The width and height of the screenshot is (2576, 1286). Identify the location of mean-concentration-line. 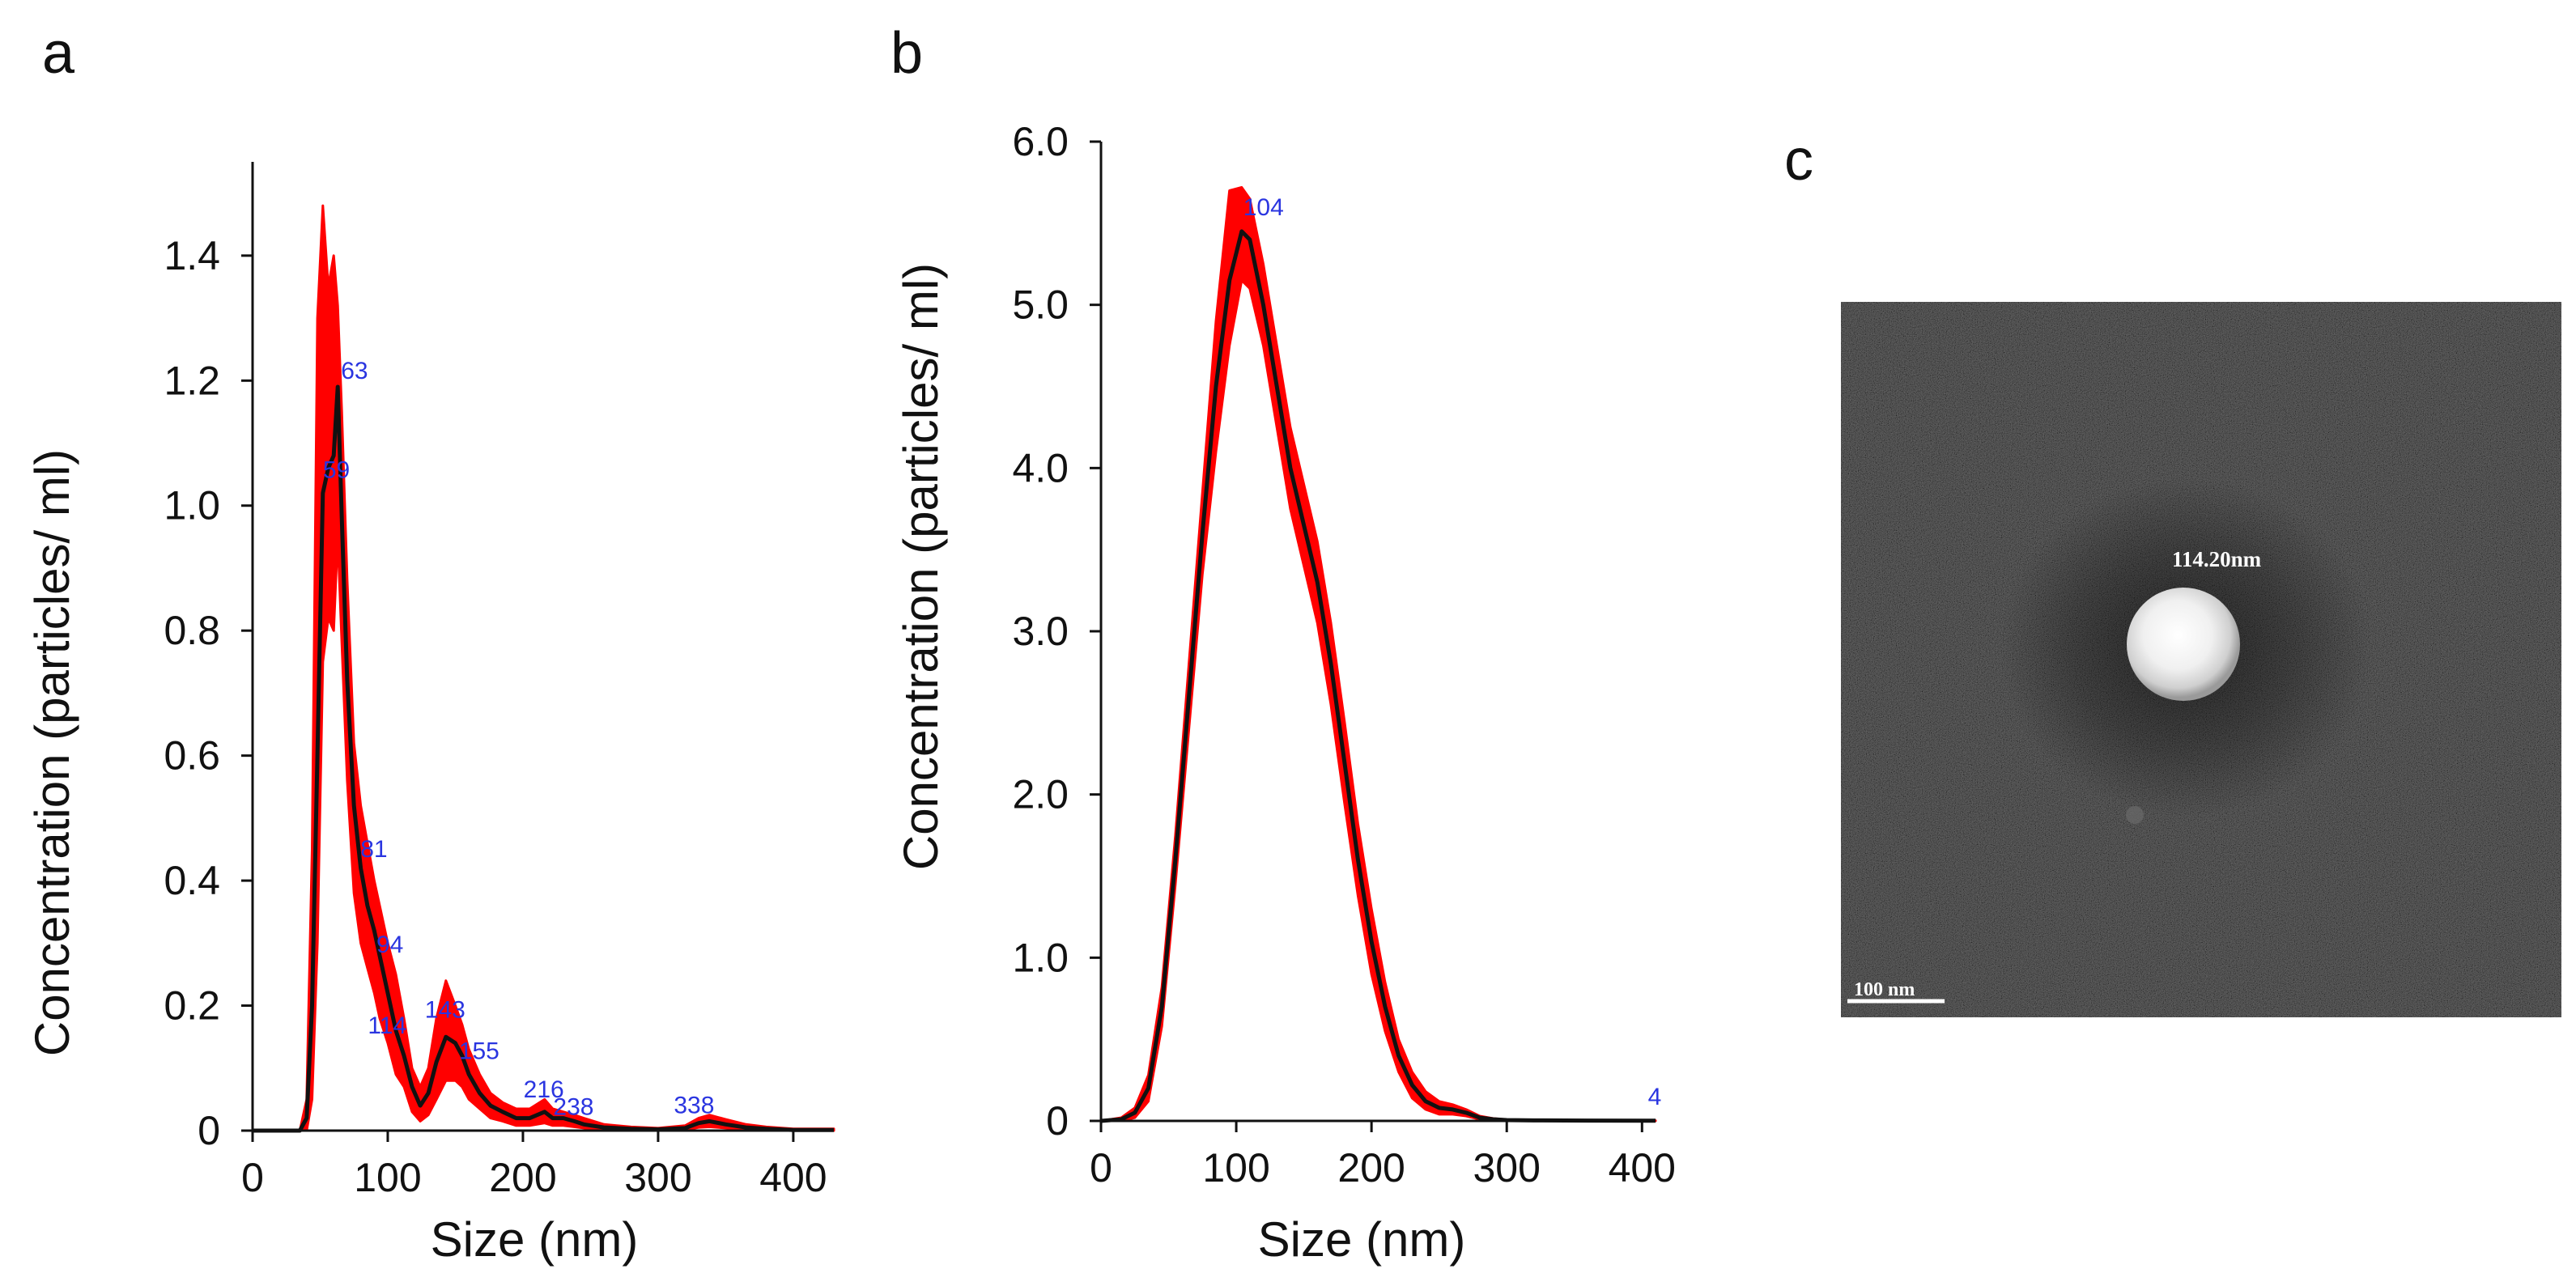
(543, 758).